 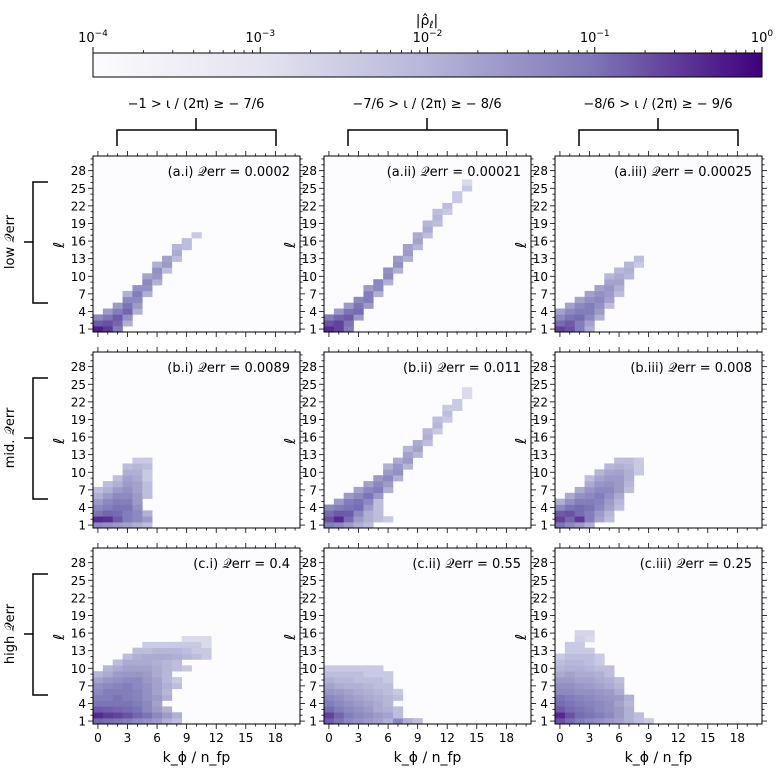 I want to click on x-axis-label: k_ϕ / n_fp, so click(x=197, y=758).